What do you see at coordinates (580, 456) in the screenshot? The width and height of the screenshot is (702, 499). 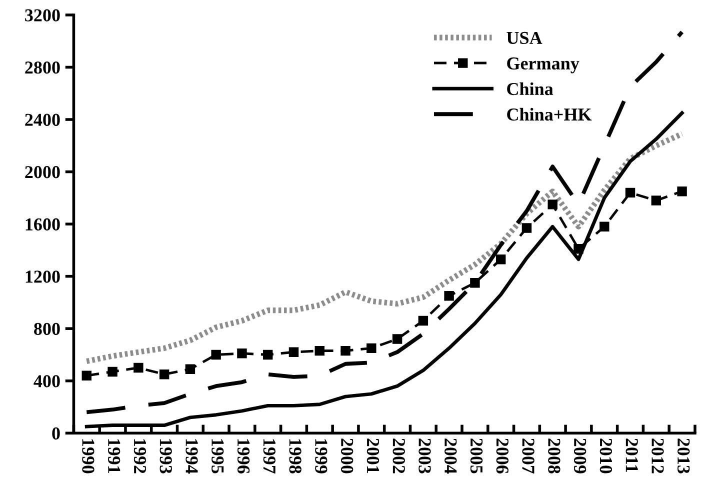 I see `x-tick-label: 2009` at bounding box center [580, 456].